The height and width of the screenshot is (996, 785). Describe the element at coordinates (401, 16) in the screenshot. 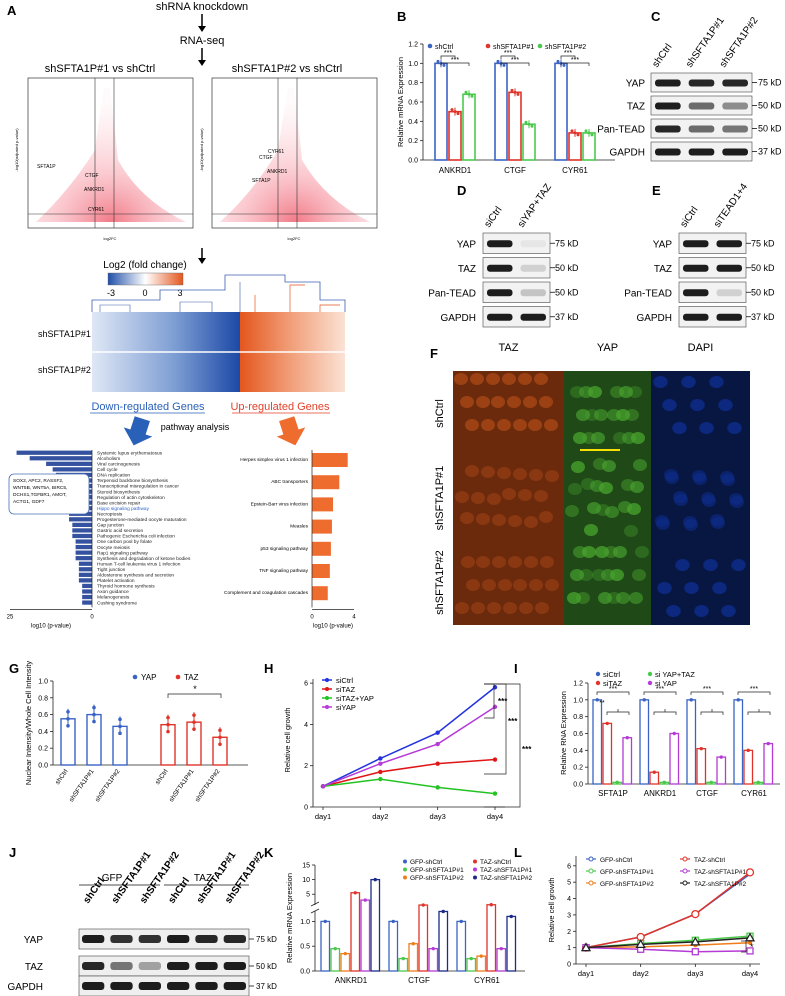

I see `panel-label-b: B` at that location.